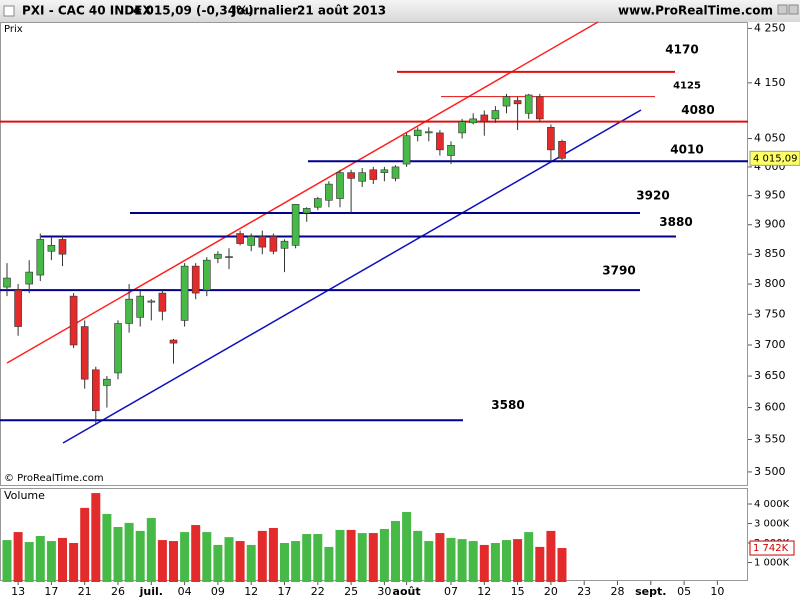  What do you see at coordinates (770, 407) in the screenshot?
I see `y-tick-label: 3 600` at bounding box center [770, 407].